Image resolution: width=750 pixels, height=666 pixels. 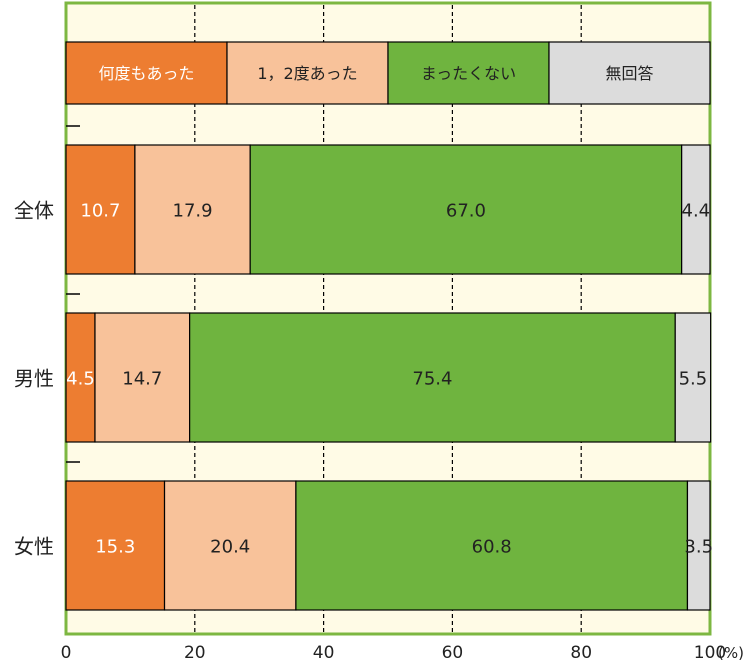 I want to click on data-label: 60.8, so click(x=492, y=547).